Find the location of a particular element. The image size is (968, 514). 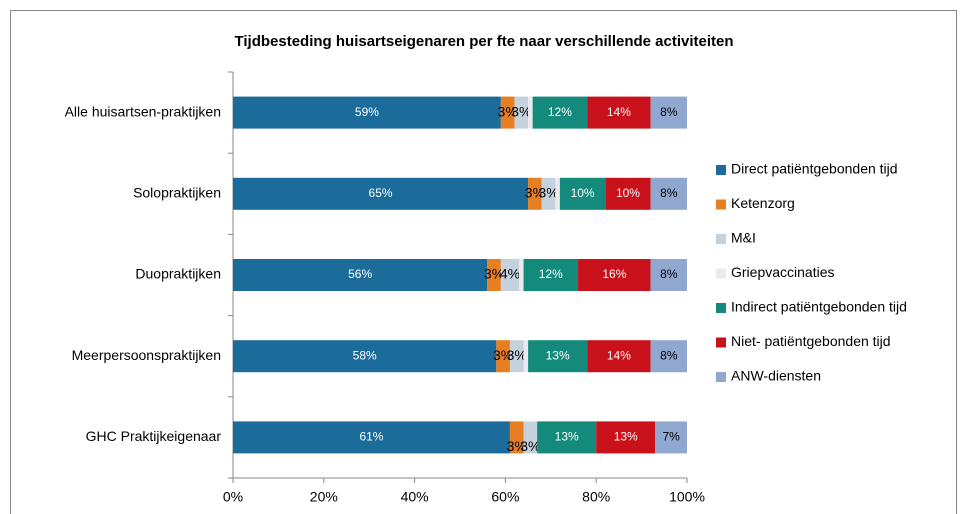

data-label: 7% is located at coordinates (671, 437).